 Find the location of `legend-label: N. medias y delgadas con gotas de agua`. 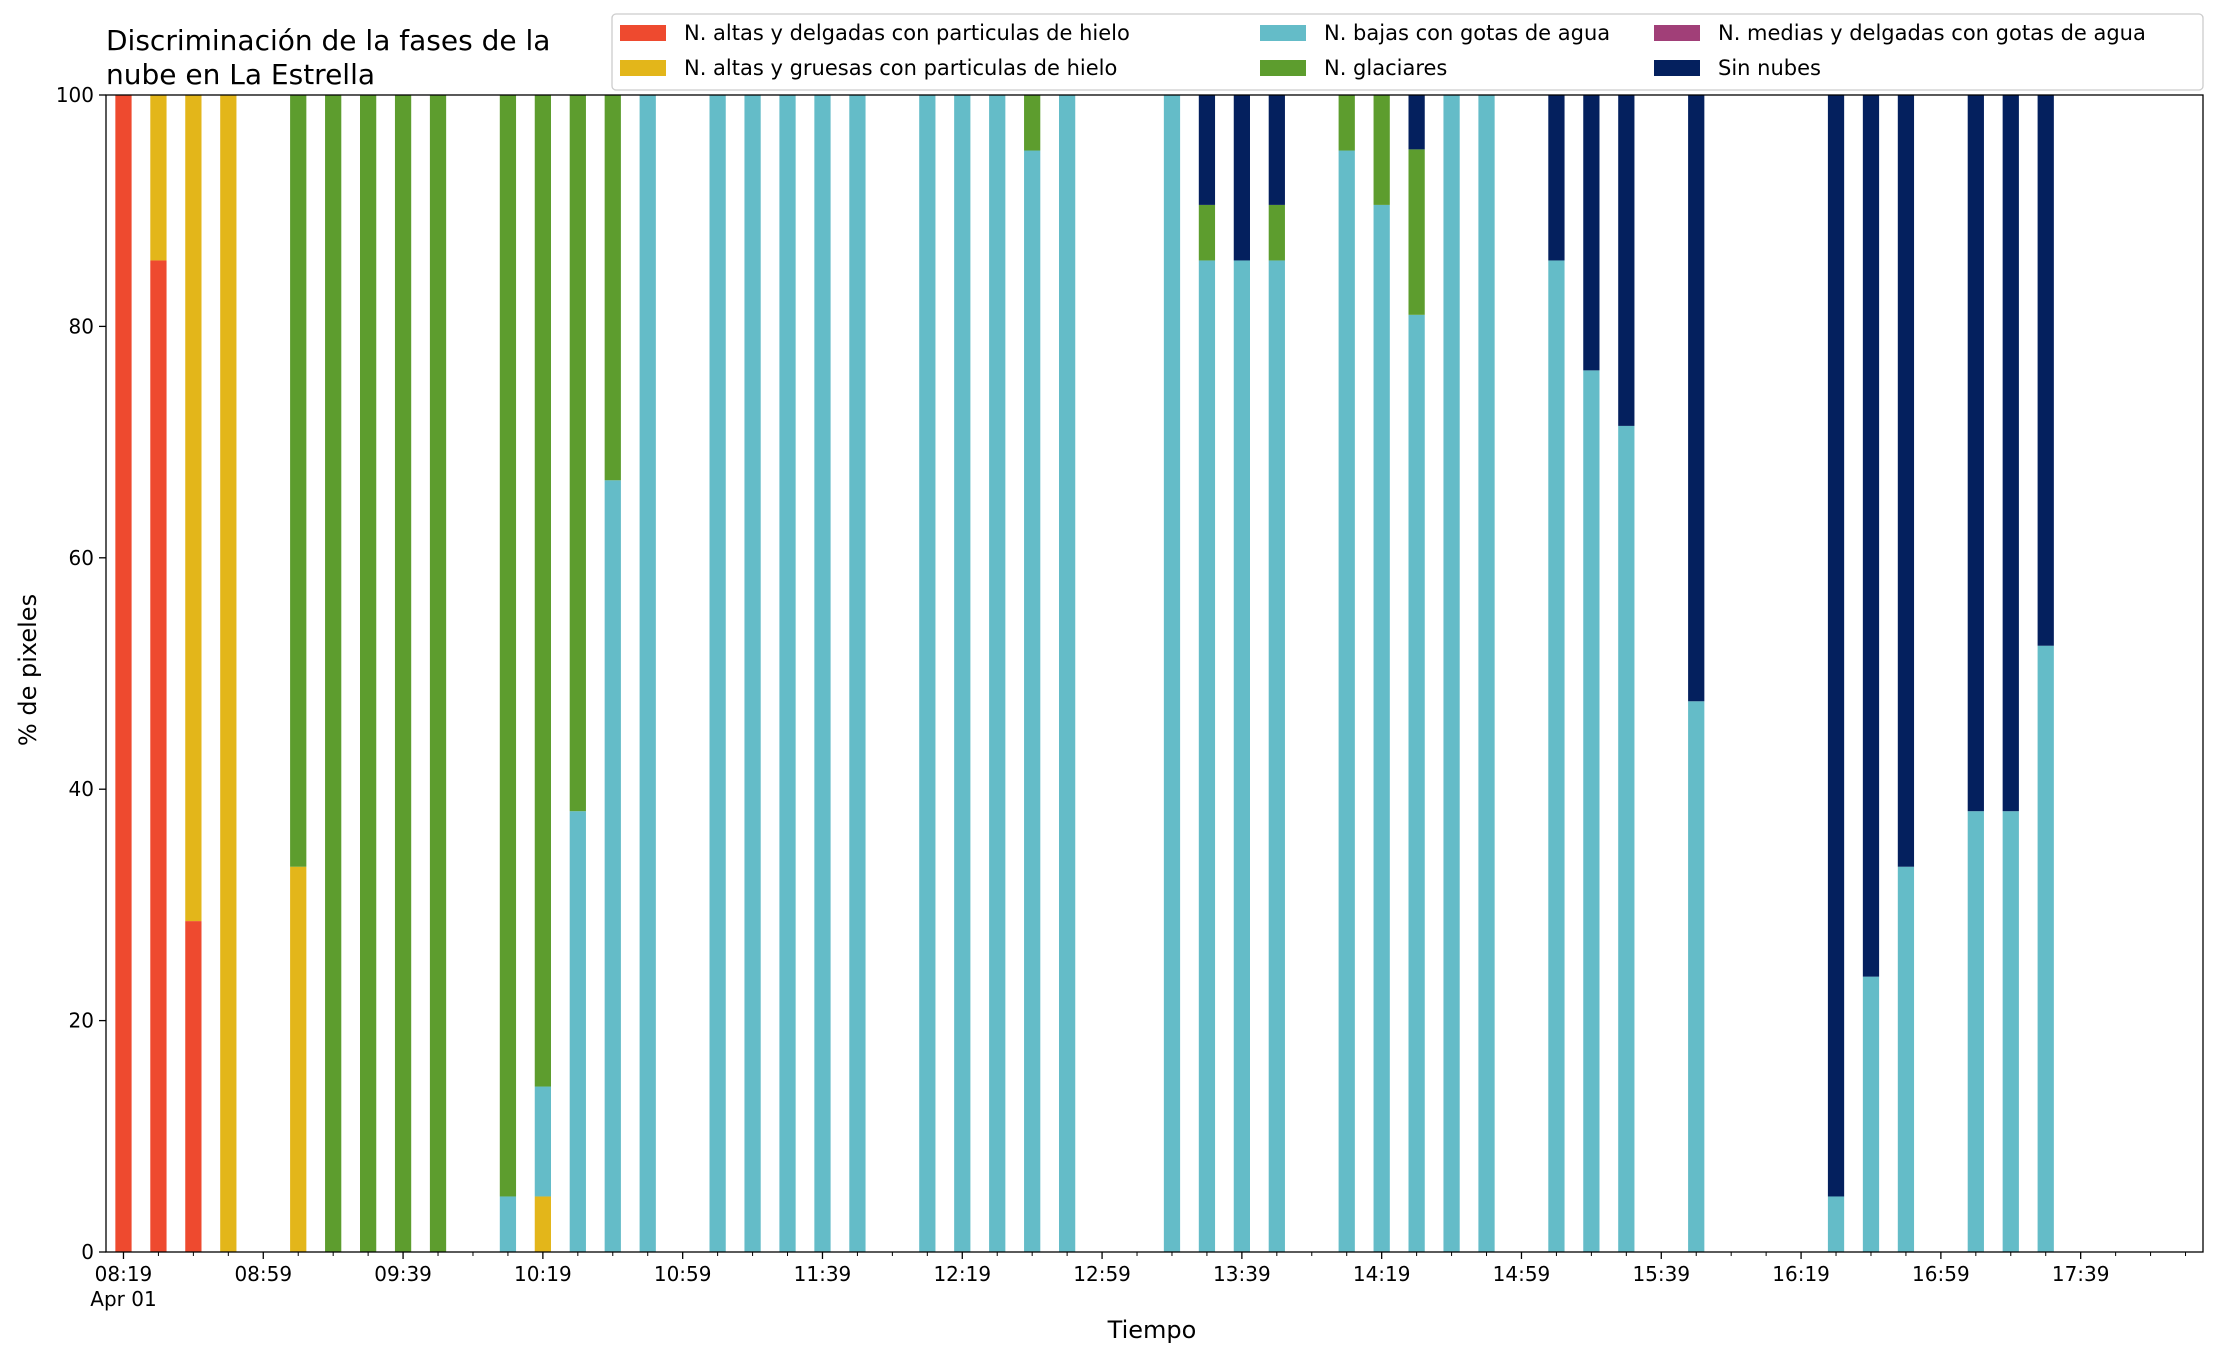

legend-label: N. medias y delgadas con gotas de agua is located at coordinates (1932, 33).